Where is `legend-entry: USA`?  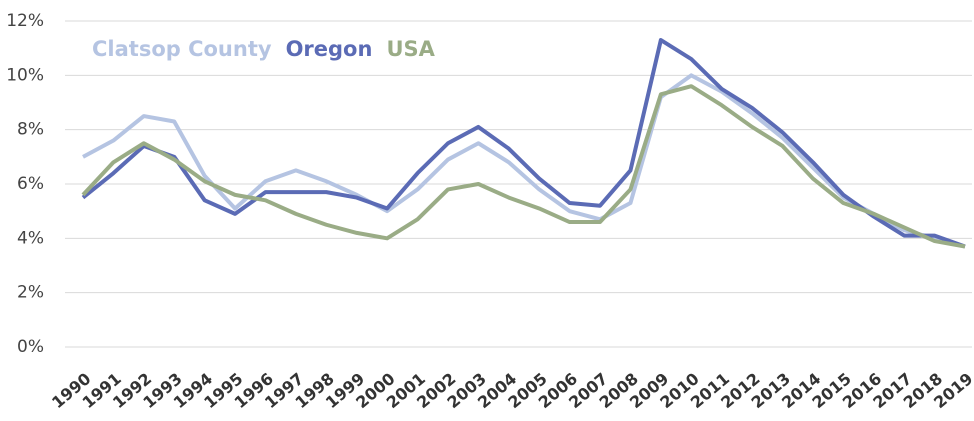
legend-entry: USA is located at coordinates (410, 49).